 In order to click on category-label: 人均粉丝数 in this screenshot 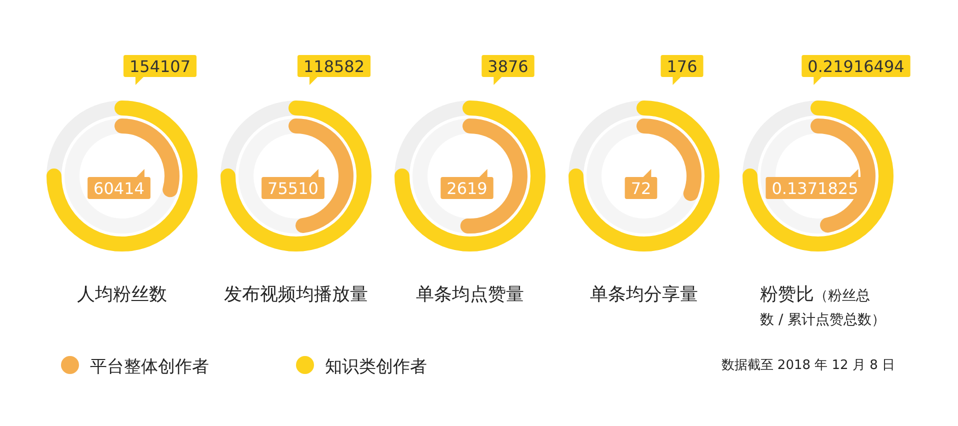, I will do `click(122, 294)`.